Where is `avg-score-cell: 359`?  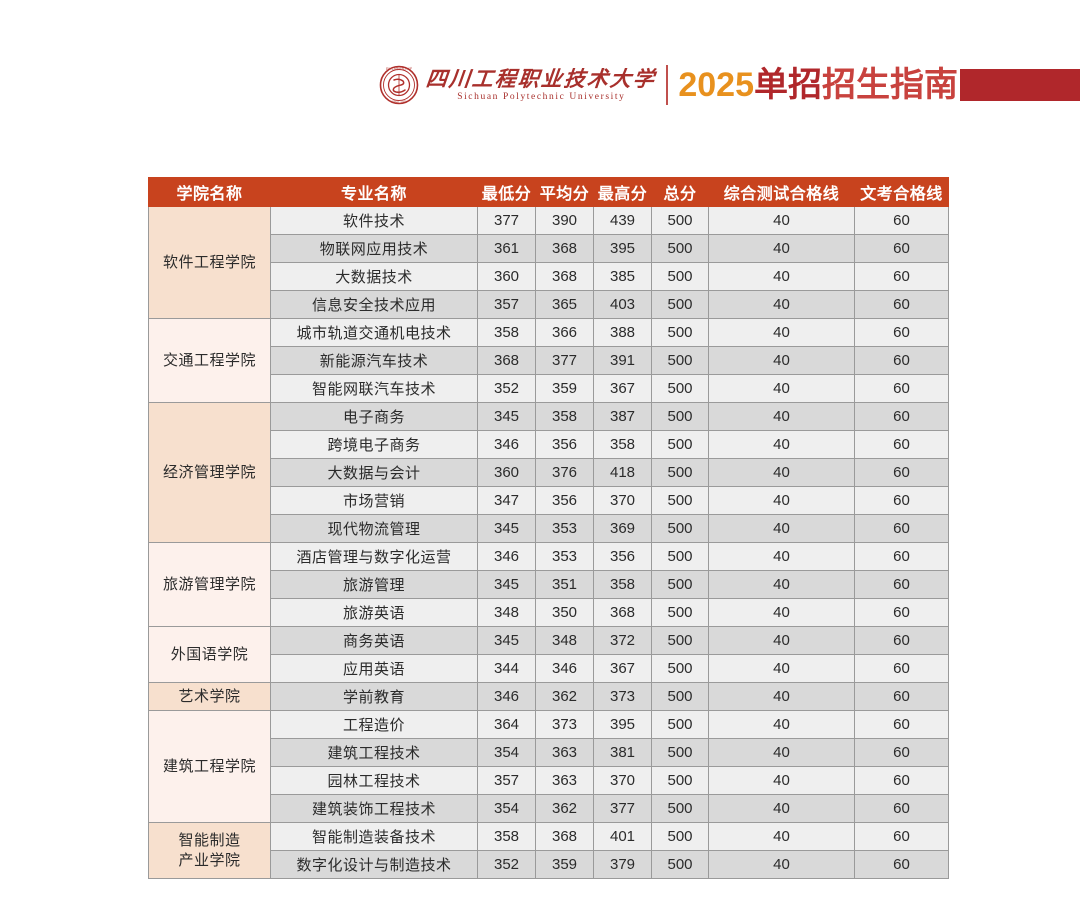
avg-score-cell: 359 is located at coordinates (564, 864).